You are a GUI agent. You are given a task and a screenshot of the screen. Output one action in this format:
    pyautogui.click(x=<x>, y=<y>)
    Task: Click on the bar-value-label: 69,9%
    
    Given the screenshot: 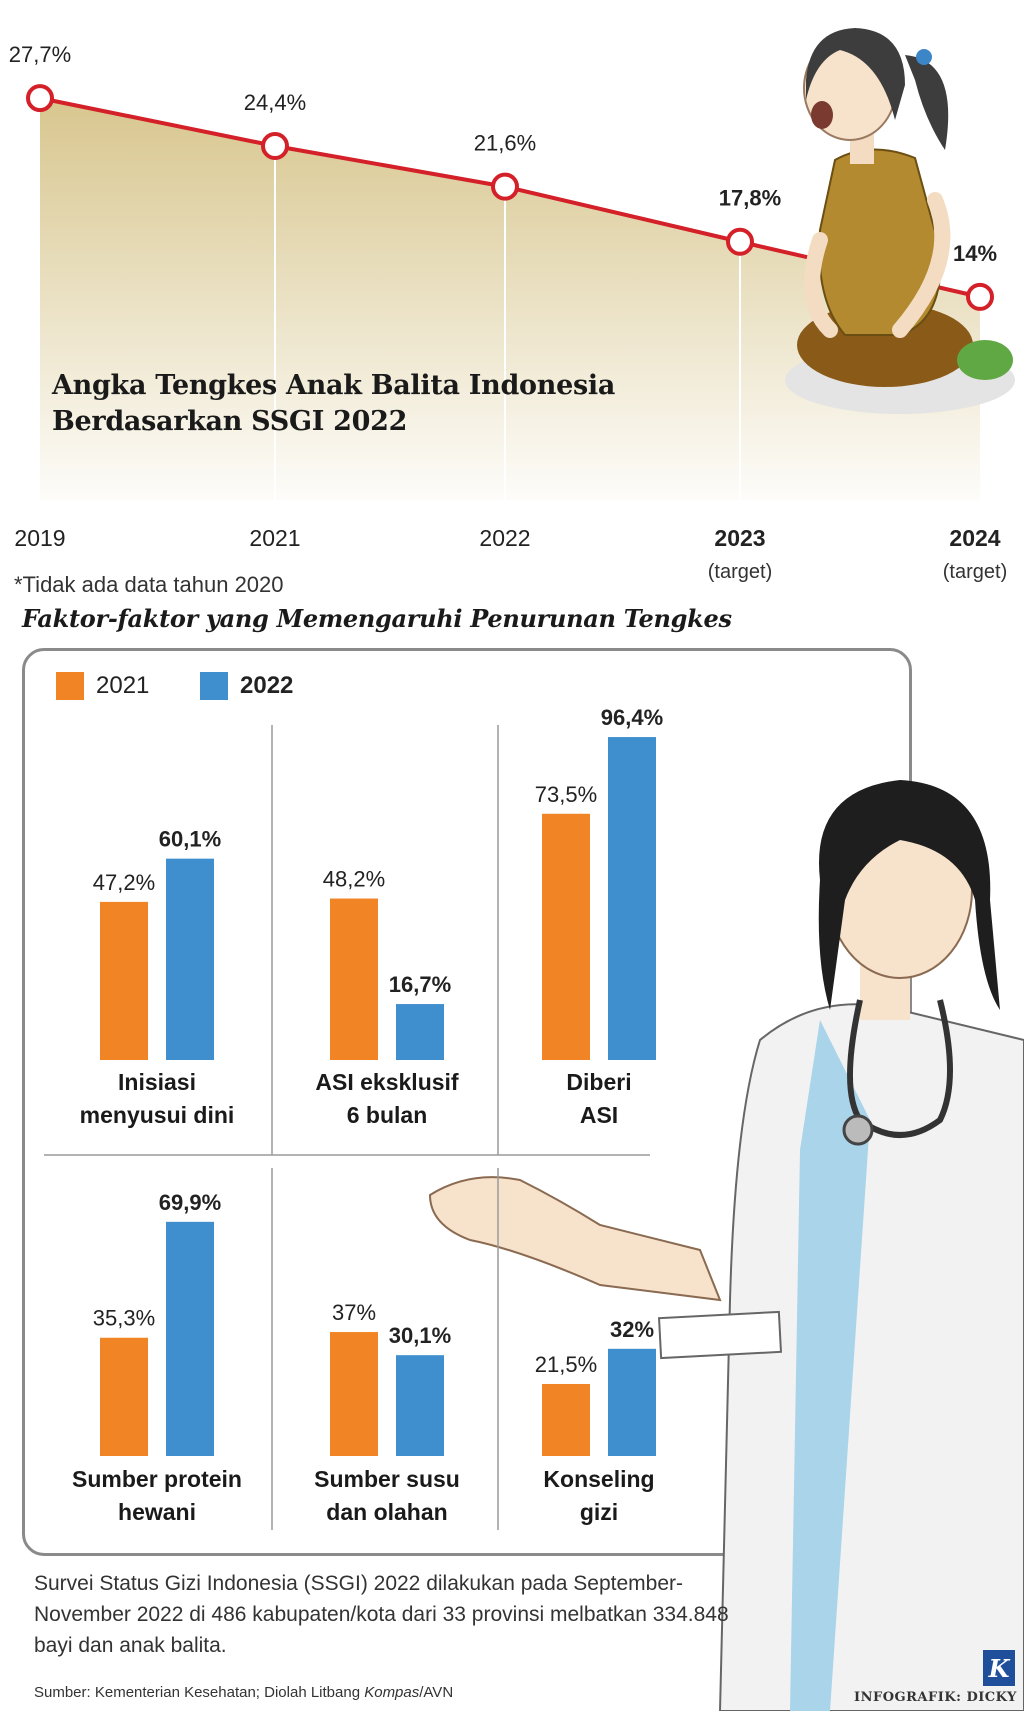 What is the action you would take?
    pyautogui.click(x=190, y=1202)
    